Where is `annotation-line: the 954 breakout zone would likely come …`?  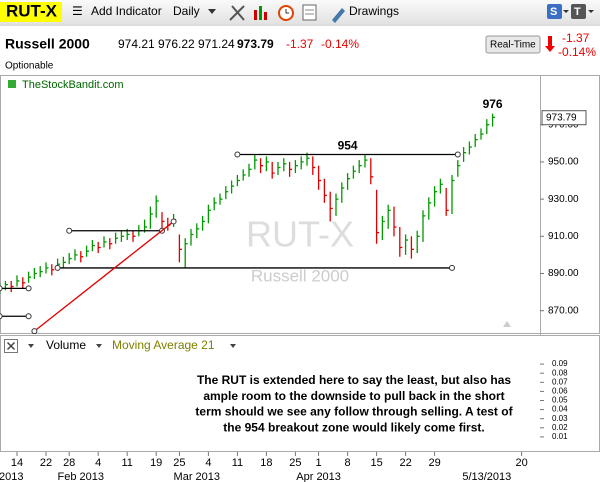
annotation-line: the 954 breakout zone would likely come … is located at coordinates (353, 427).